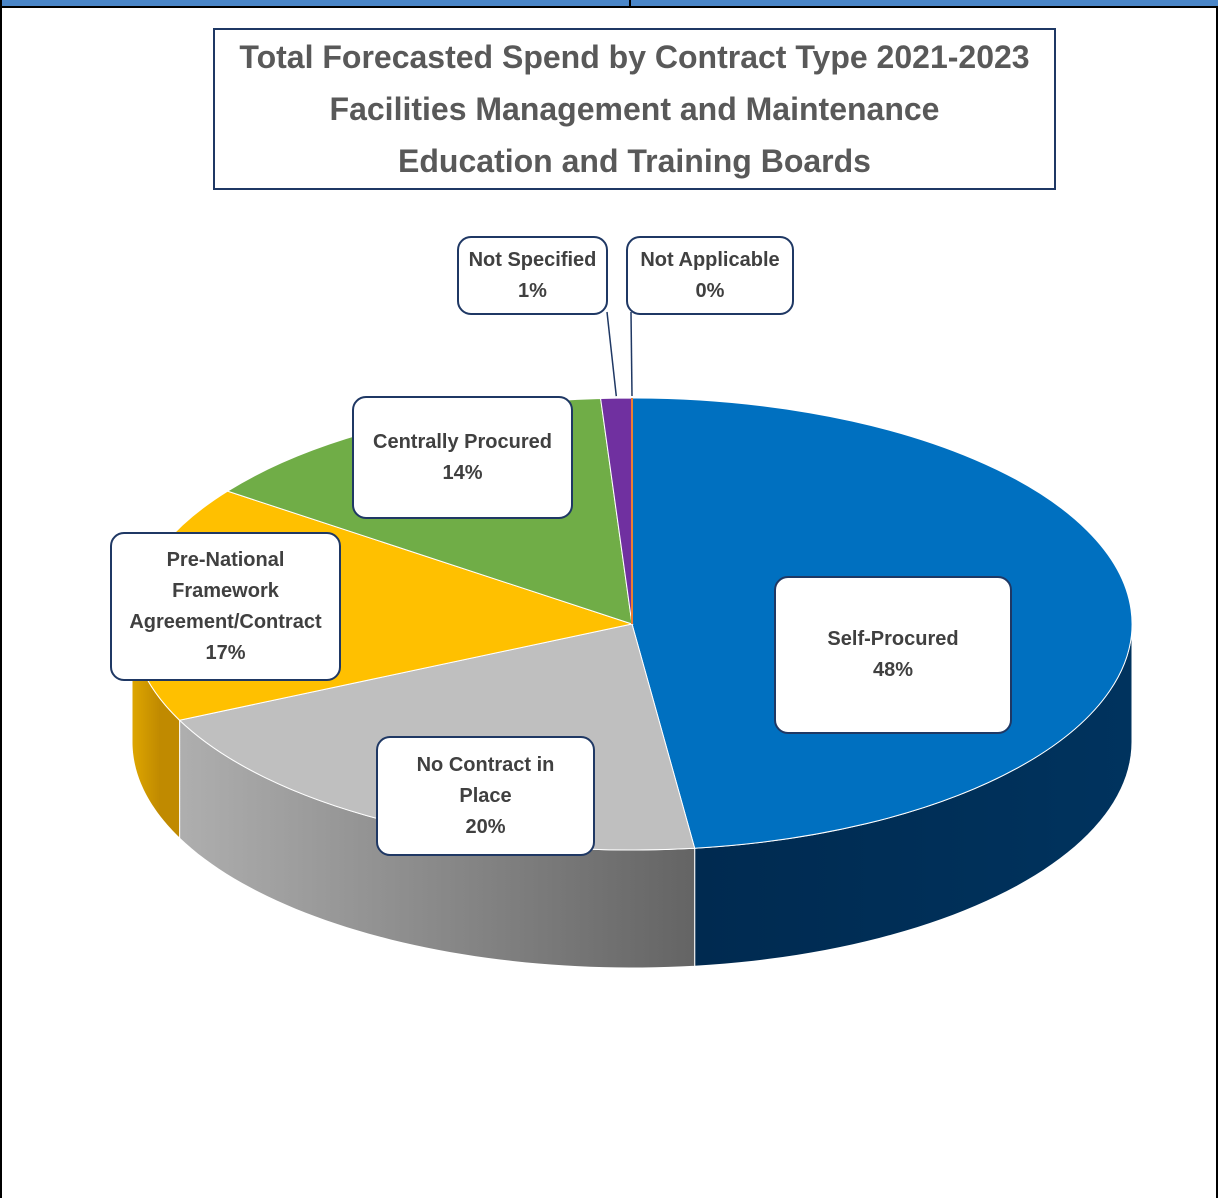 The width and height of the screenshot is (1218, 1198). I want to click on data-label-no-contract: No Contract in Place 20%, so click(485, 796).